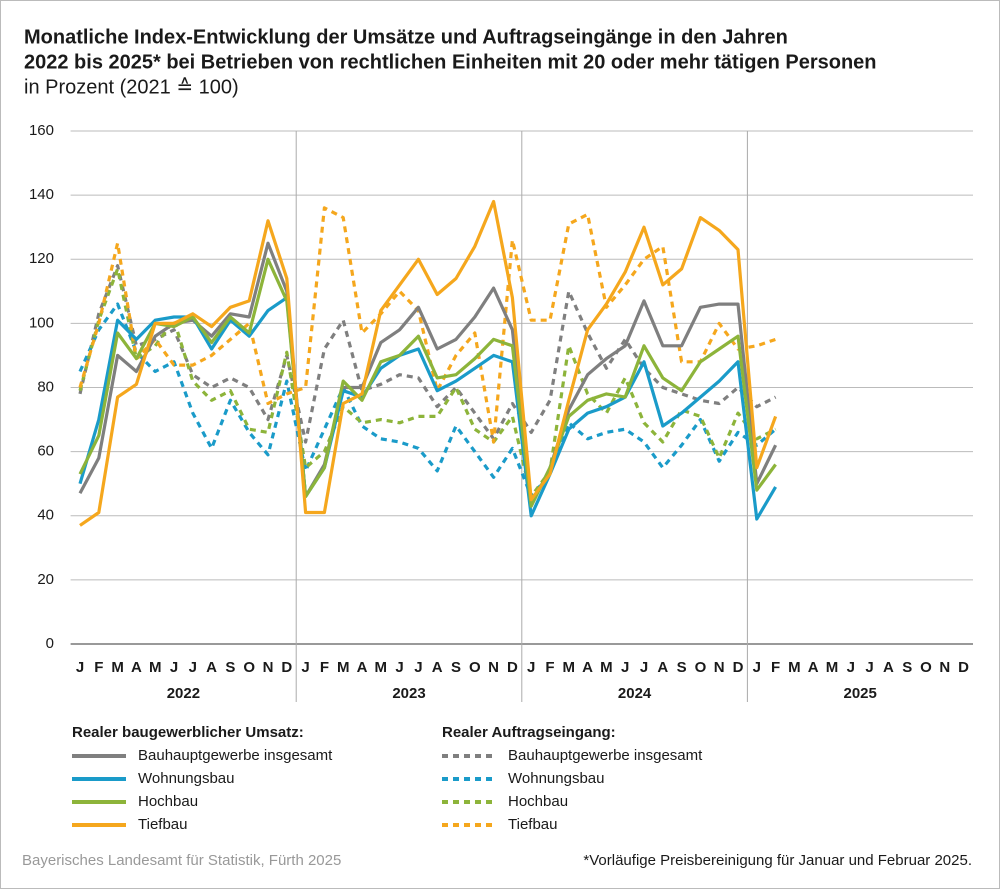  I want to click on y-tick-label: 20, so click(45, 579).